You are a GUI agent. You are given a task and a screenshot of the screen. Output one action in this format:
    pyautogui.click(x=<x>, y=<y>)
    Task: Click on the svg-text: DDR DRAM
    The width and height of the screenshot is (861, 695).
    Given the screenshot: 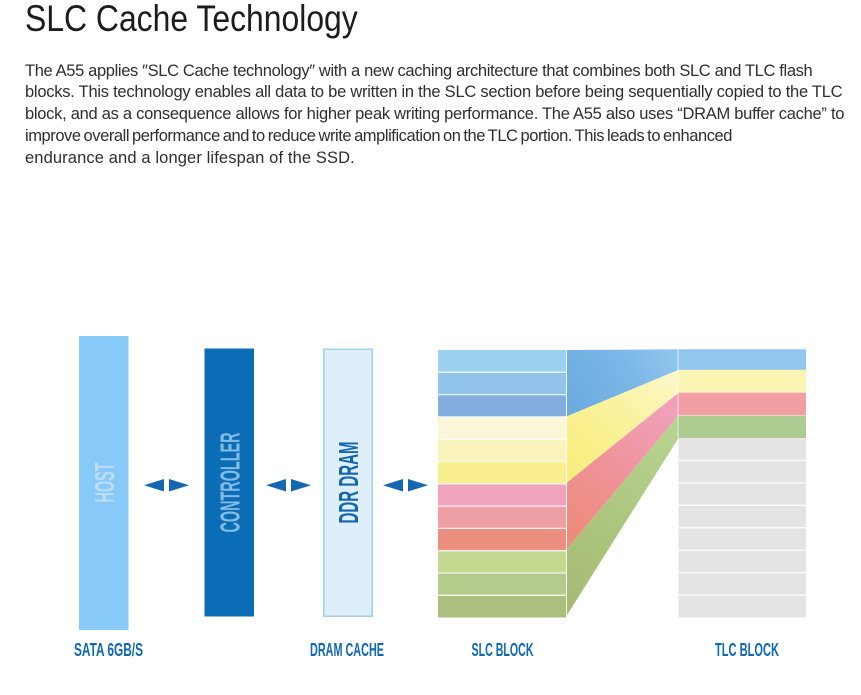 What is the action you would take?
    pyautogui.click(x=348, y=483)
    